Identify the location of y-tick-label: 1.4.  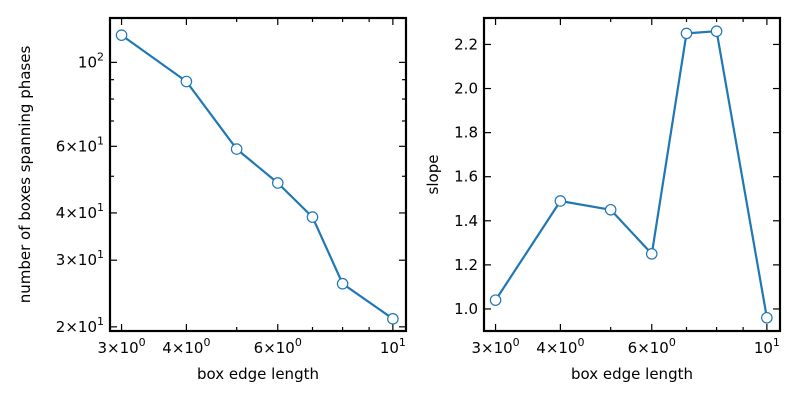
(466, 221).